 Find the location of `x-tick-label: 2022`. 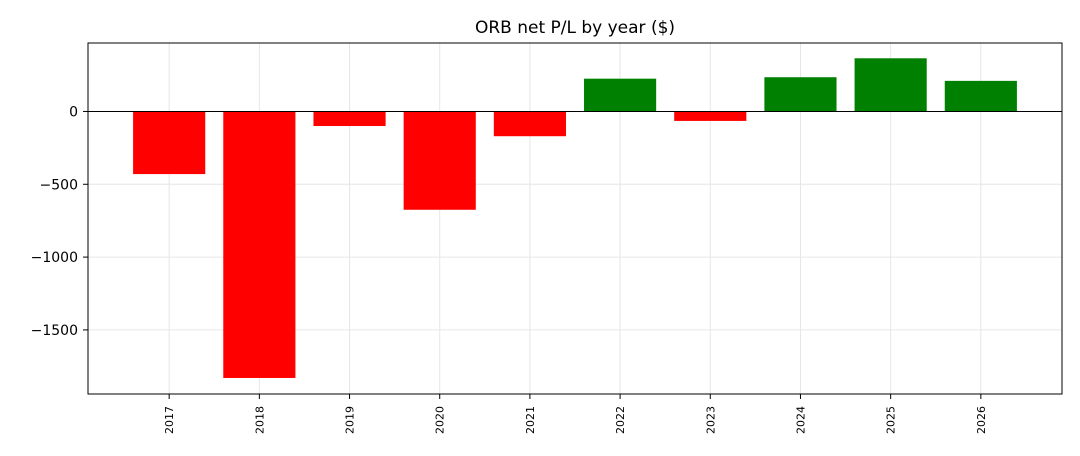

x-tick-label: 2022 is located at coordinates (620, 420).